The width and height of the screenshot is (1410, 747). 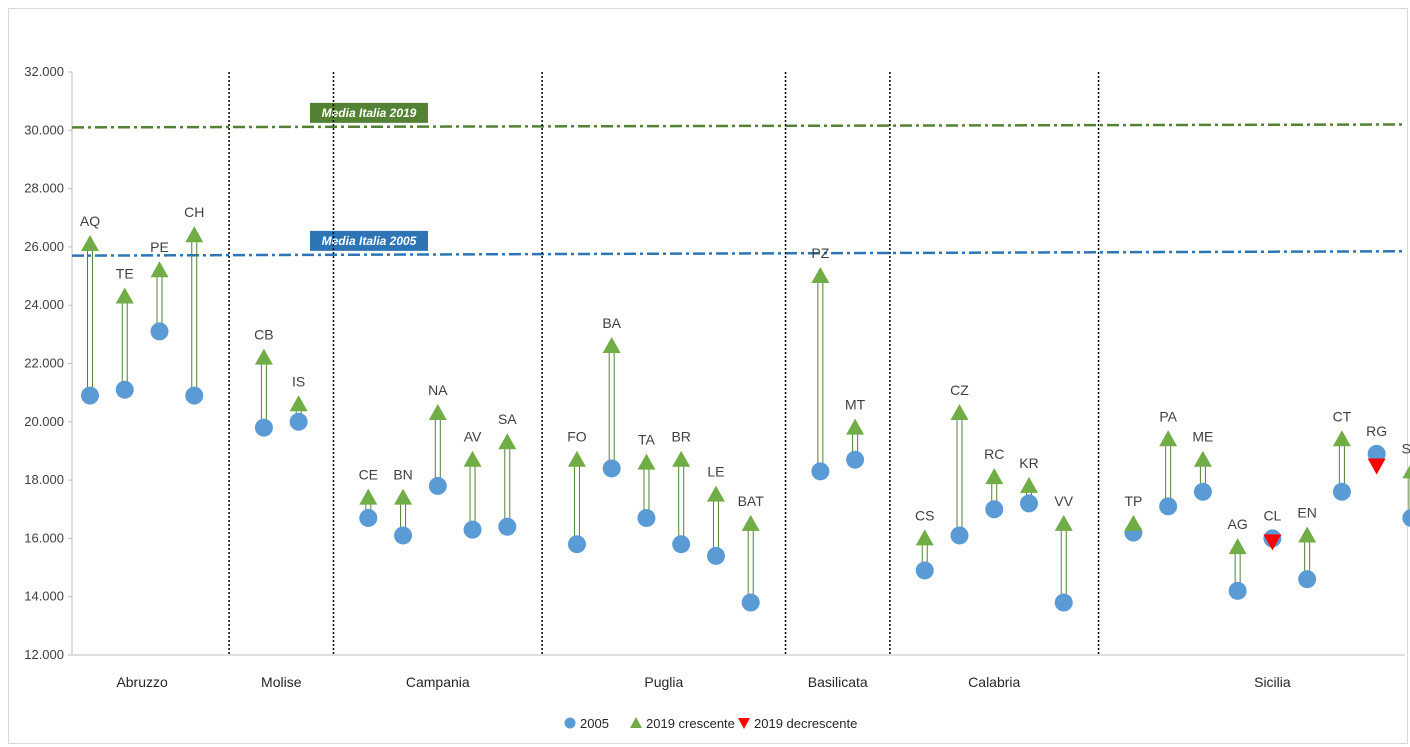 I want to click on province-label: PA, so click(x=1168, y=416).